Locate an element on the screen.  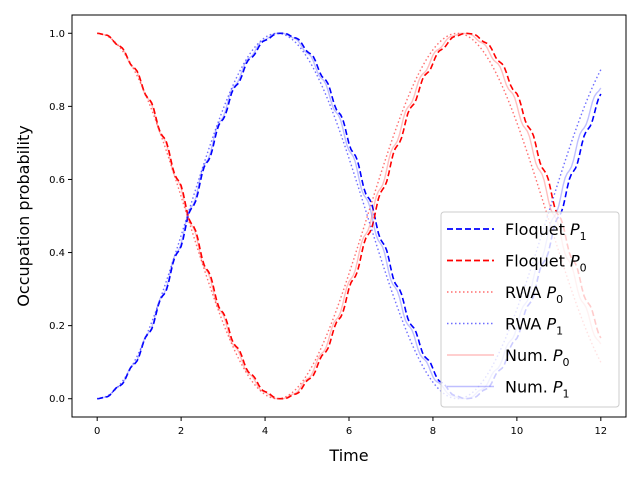
y-tick-label: 0.8 is located at coordinates (57, 107).